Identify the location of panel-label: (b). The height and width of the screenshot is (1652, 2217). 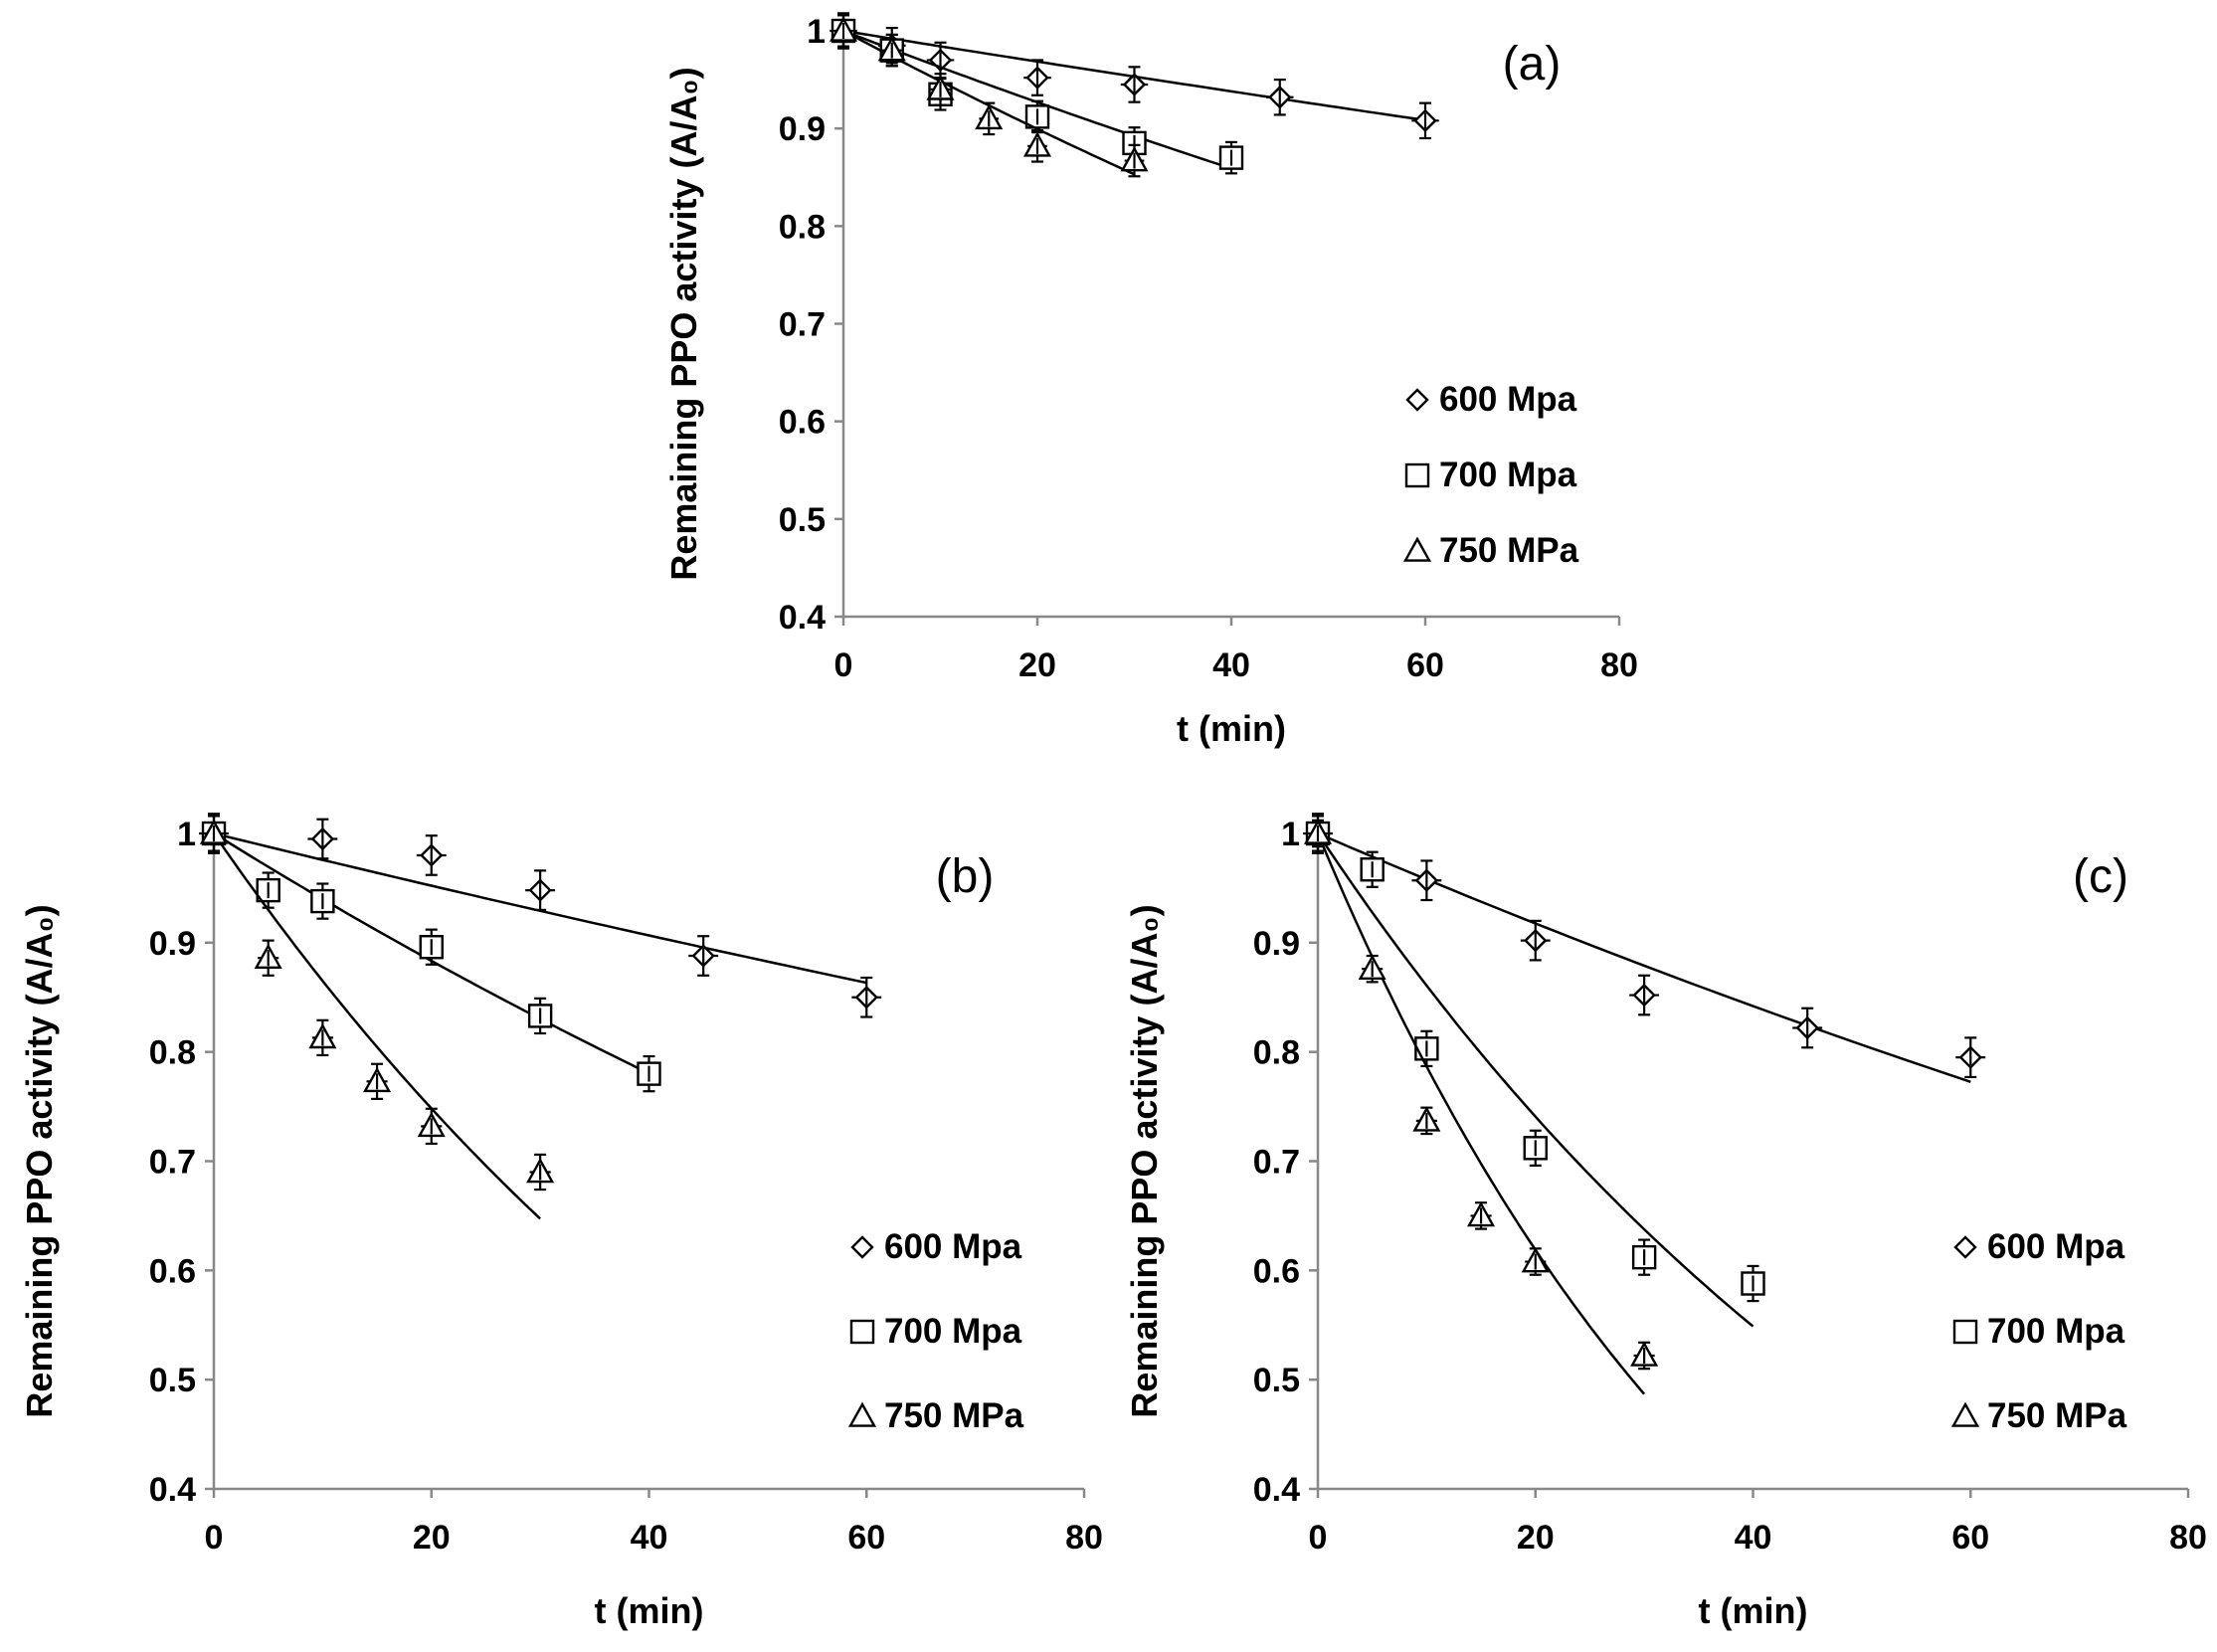
(965, 876).